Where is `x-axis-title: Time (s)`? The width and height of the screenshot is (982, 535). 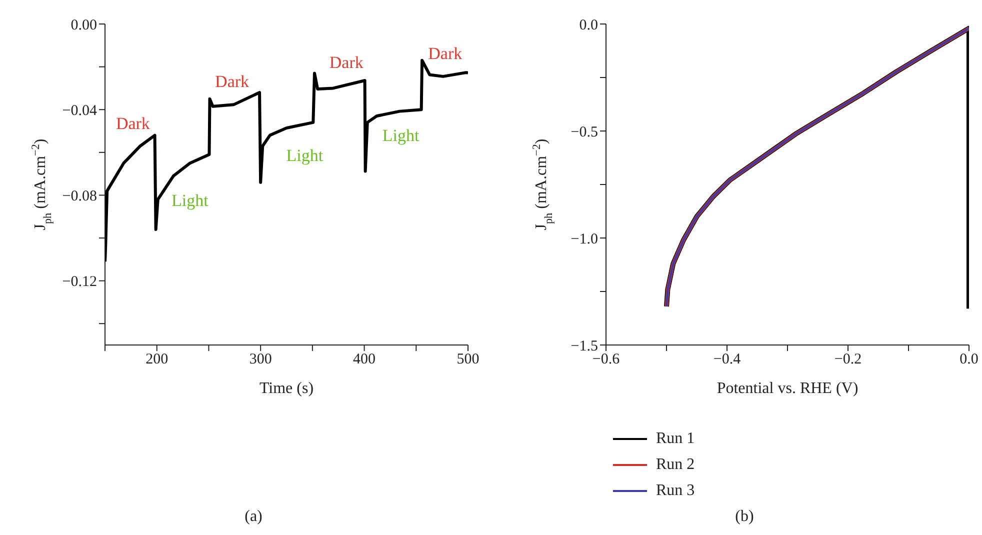 x-axis-title: Time (s) is located at coordinates (286, 388).